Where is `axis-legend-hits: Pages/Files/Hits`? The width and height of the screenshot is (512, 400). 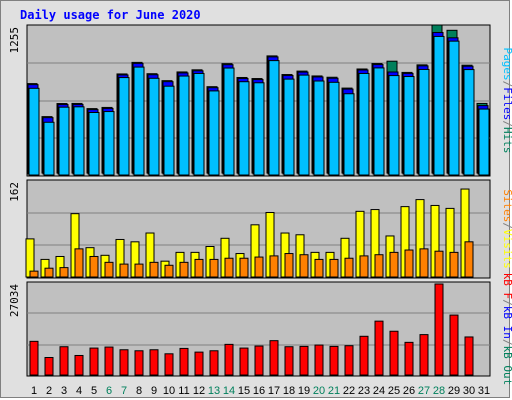 axis-legend-hits: Pages/Files/Hits is located at coordinates (506, 101).